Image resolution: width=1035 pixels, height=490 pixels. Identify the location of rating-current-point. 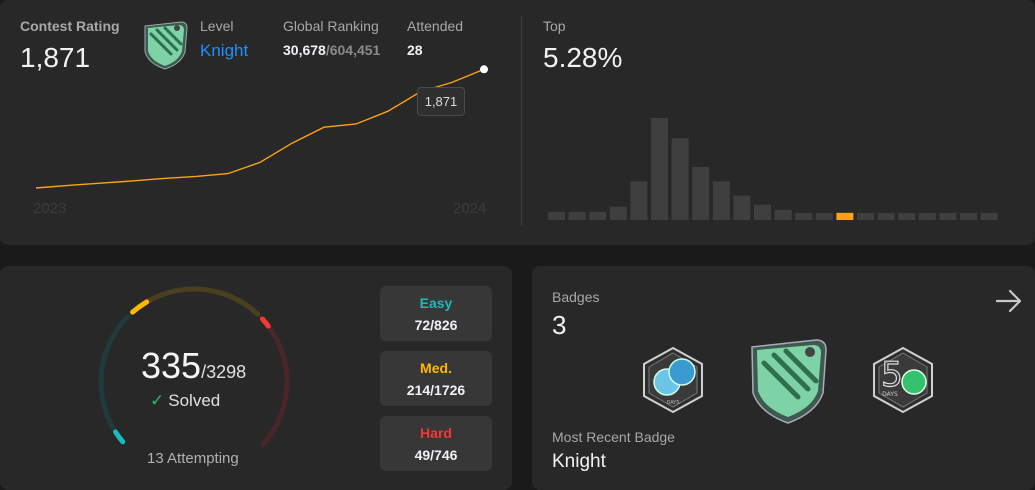
(484, 69).